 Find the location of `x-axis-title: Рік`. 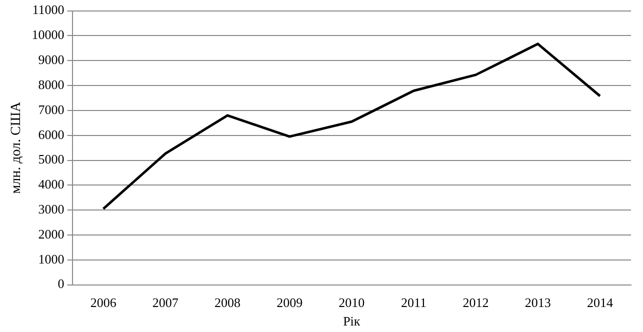

x-axis-title: Рік is located at coordinates (352, 321).